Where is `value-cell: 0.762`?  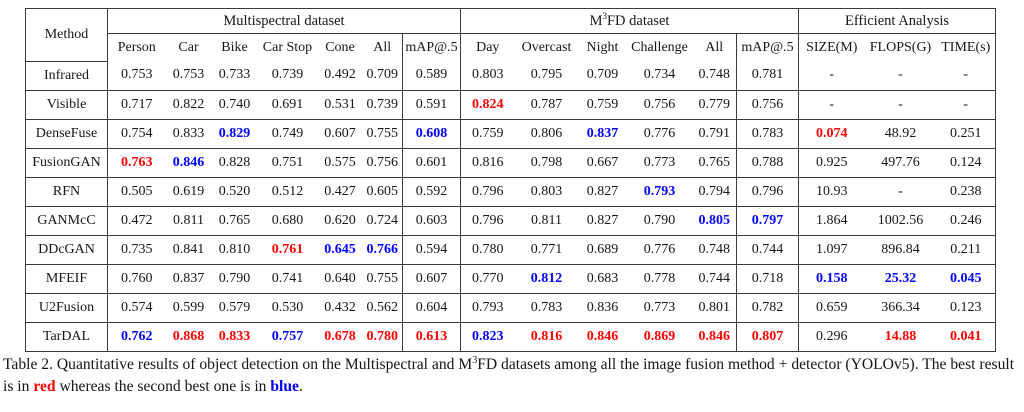 value-cell: 0.762 is located at coordinates (137, 336).